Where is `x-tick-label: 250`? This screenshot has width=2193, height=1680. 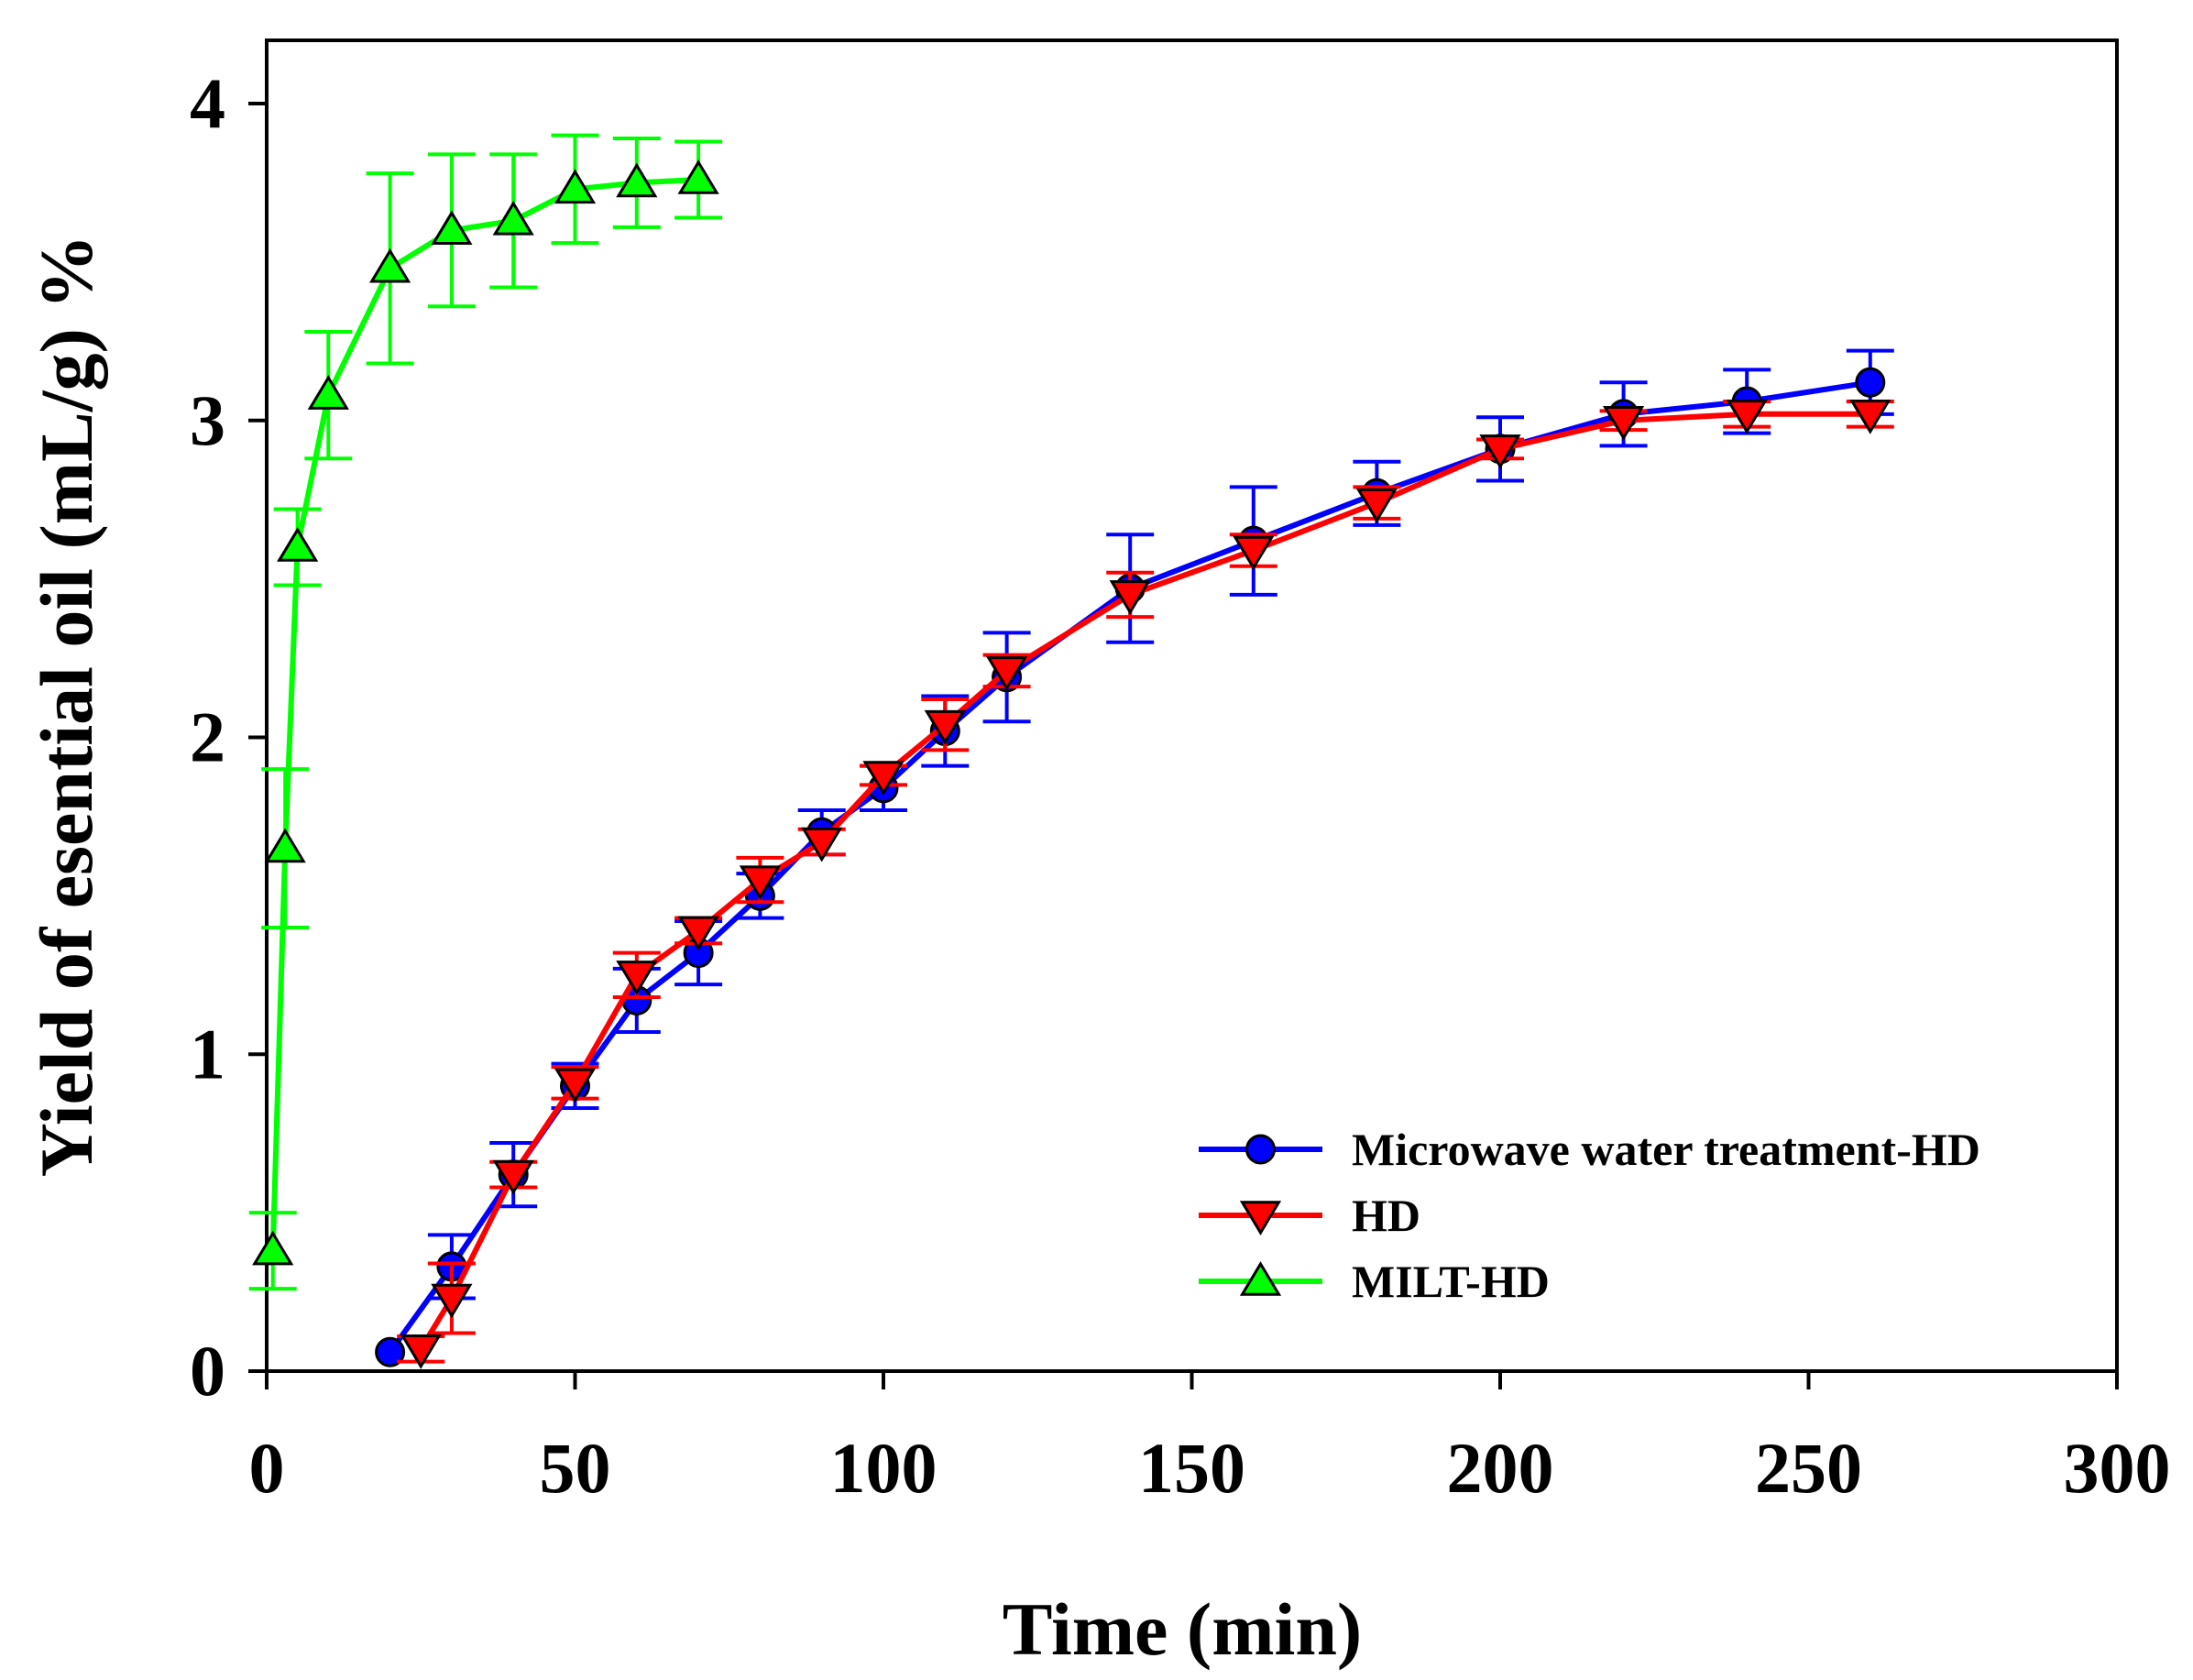 x-tick-label: 250 is located at coordinates (1809, 1468).